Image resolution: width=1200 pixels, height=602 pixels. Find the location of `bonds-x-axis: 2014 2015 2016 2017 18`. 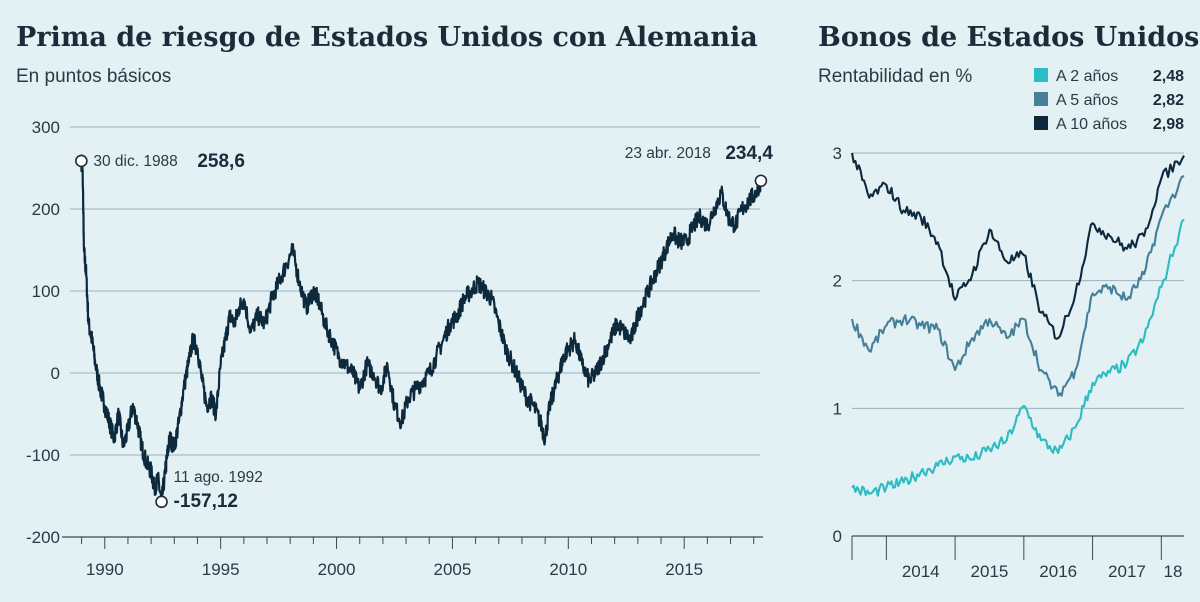

bonds-x-axis: 2014 2015 2016 2017 18 is located at coordinates (1017, 558).